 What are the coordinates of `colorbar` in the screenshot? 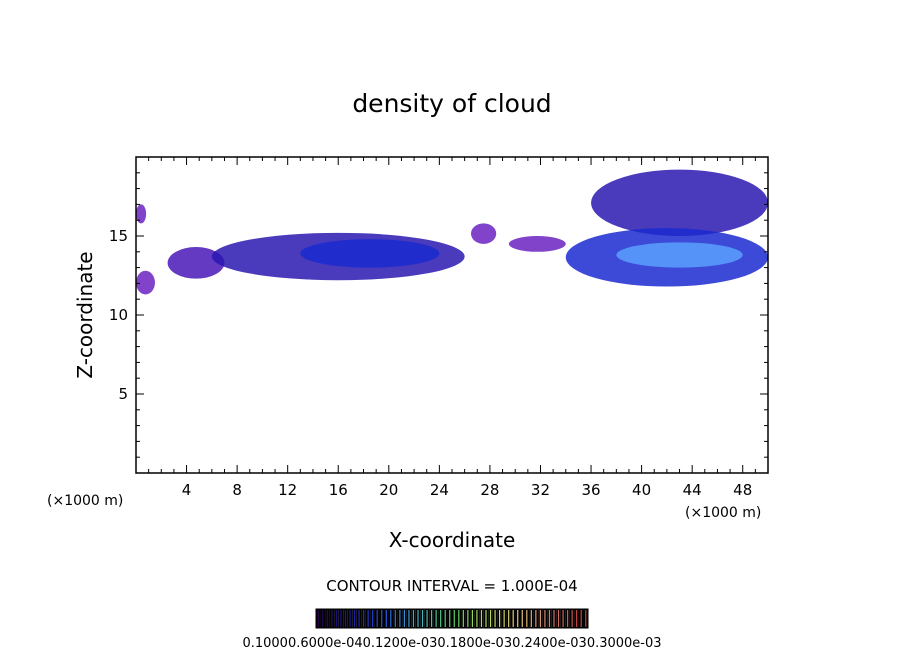 It's located at (452, 618).